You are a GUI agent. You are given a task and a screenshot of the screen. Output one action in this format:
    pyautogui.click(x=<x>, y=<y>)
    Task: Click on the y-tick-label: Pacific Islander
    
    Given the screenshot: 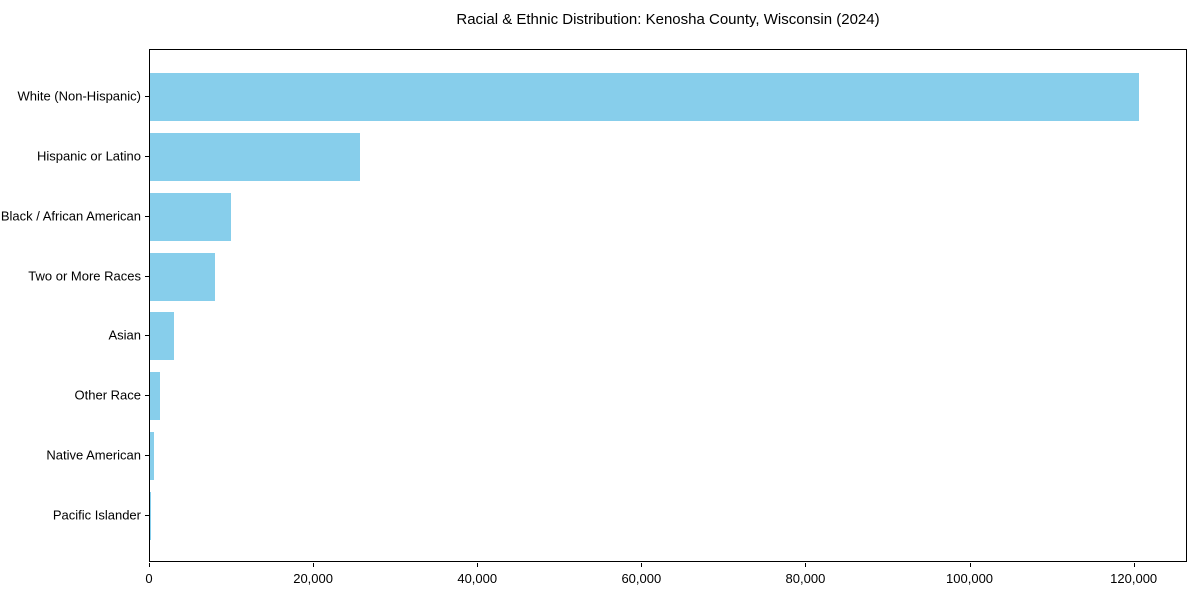 What is the action you would take?
    pyautogui.click(x=96, y=515)
    